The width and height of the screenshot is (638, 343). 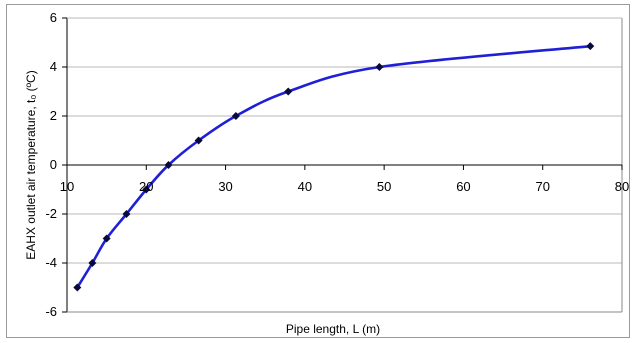 I want to click on x-tick-label: 70, so click(x=542, y=186).